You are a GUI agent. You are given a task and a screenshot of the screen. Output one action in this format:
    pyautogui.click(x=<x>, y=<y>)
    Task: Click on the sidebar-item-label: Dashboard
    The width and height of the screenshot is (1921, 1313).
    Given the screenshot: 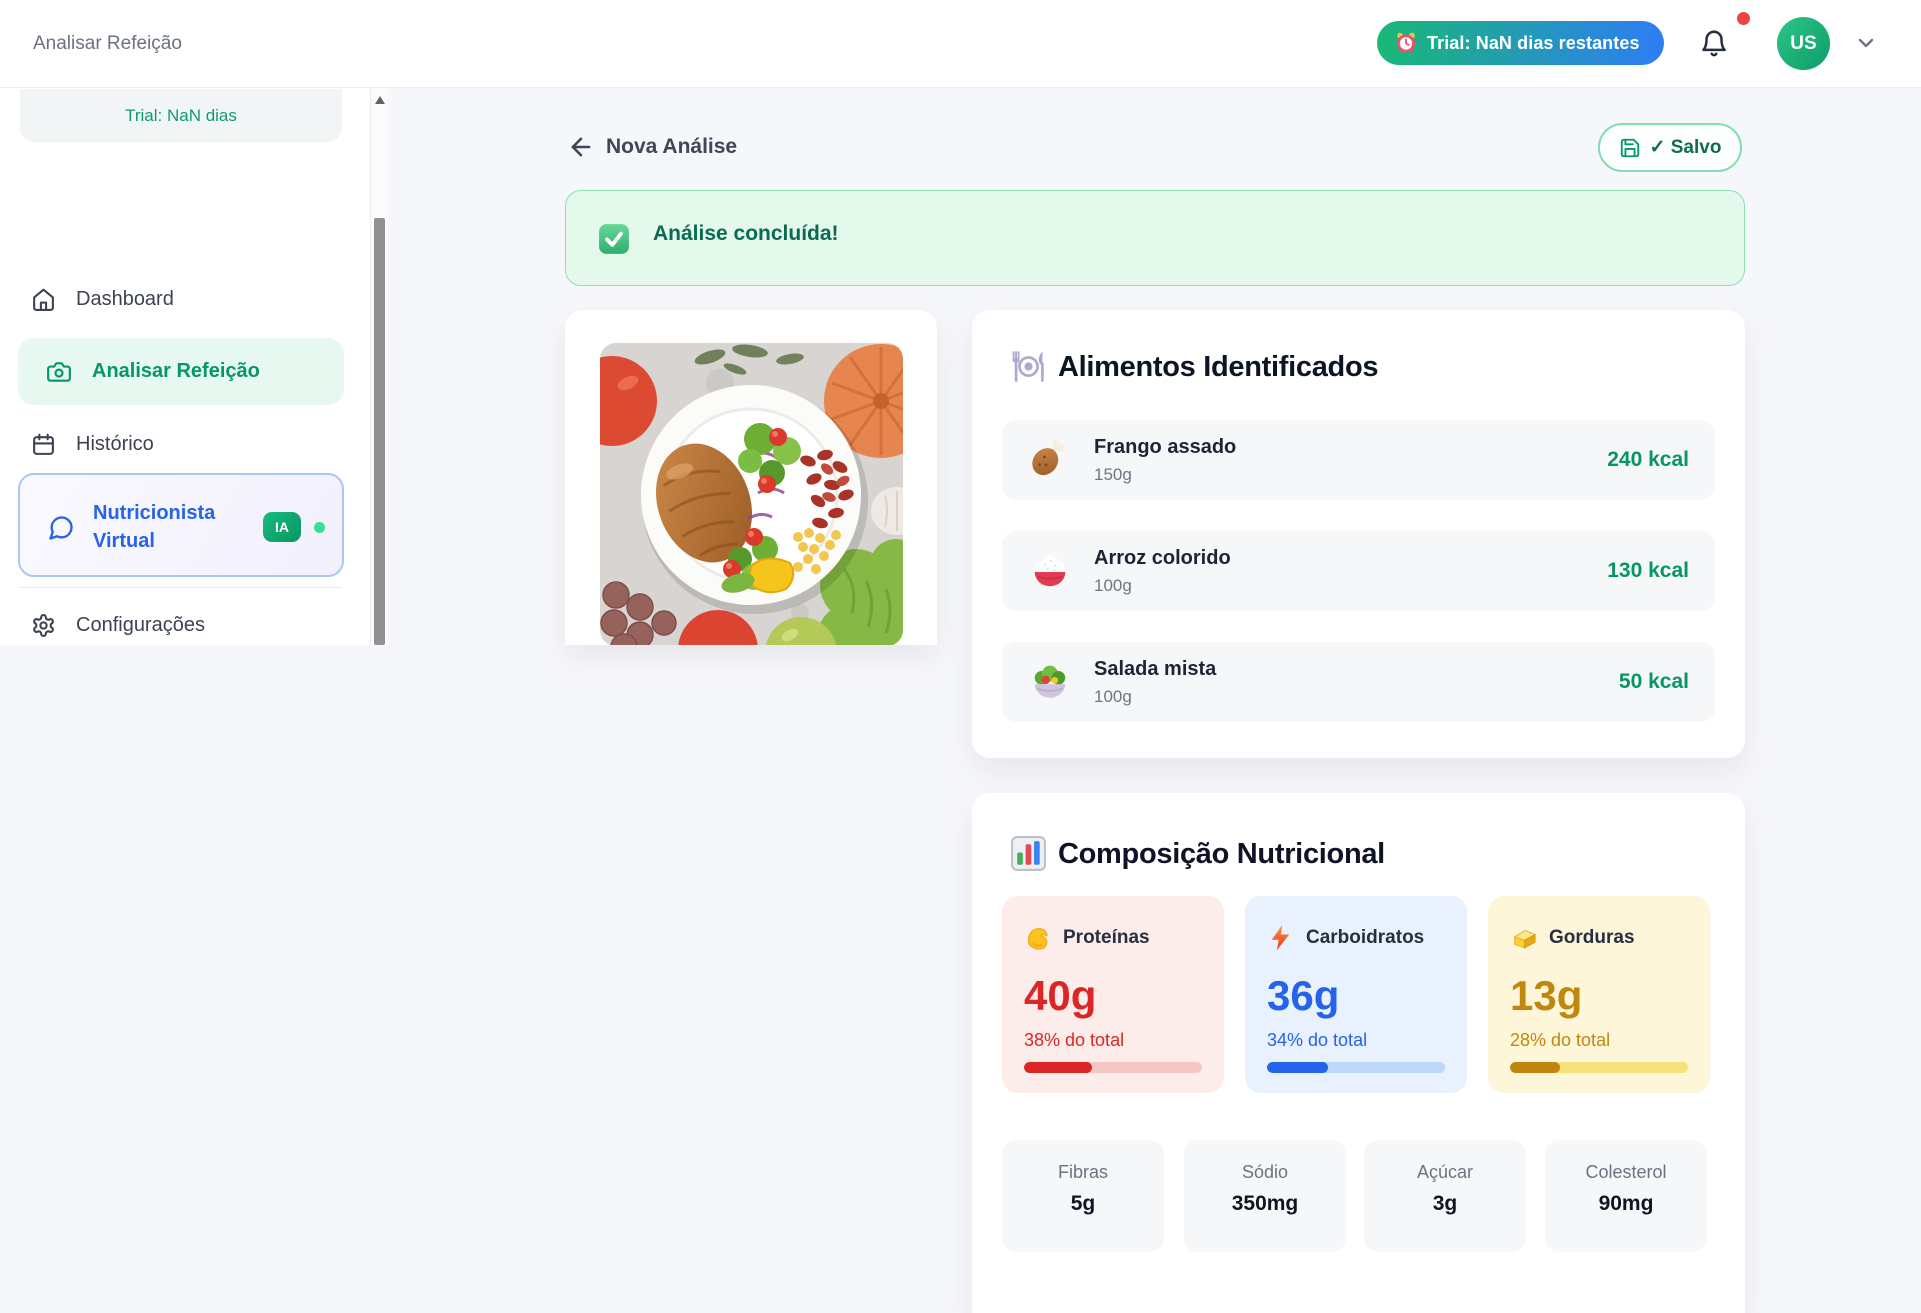 What is the action you would take?
    pyautogui.click(x=125, y=298)
    